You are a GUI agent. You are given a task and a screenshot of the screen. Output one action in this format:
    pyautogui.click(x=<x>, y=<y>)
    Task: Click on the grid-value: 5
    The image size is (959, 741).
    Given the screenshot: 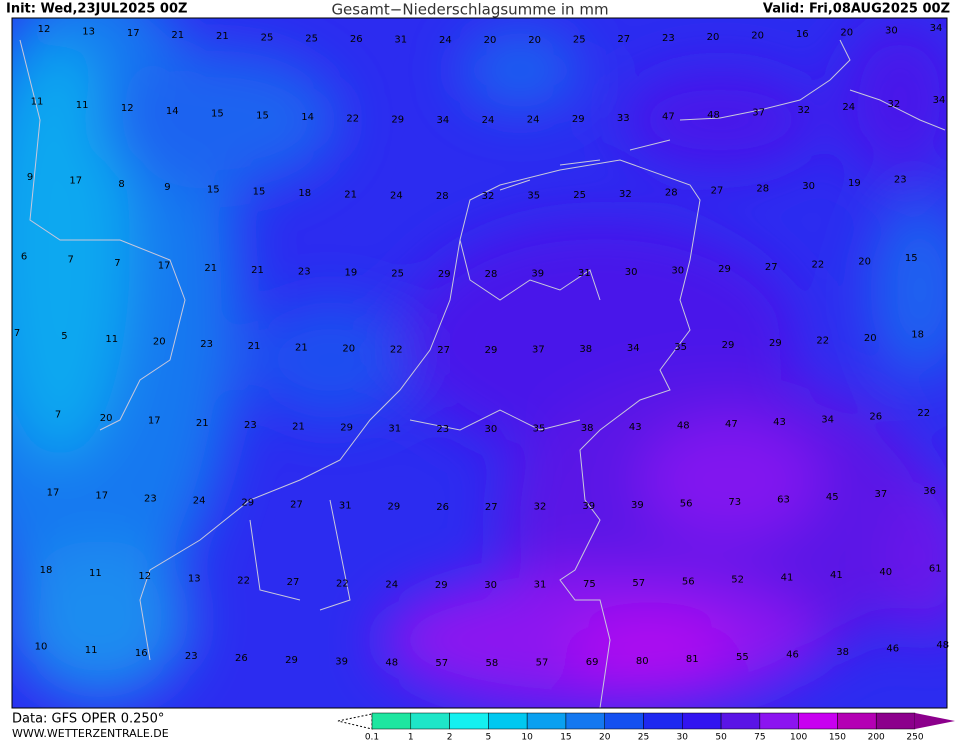 What is the action you would take?
    pyautogui.click(x=64, y=336)
    